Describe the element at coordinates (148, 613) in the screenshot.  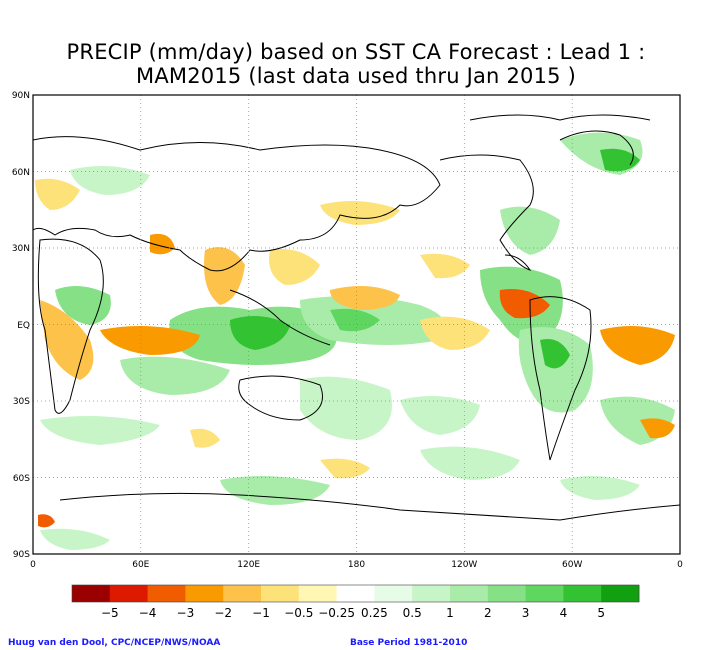
I see `colorbar-tick-label: −4` at that location.